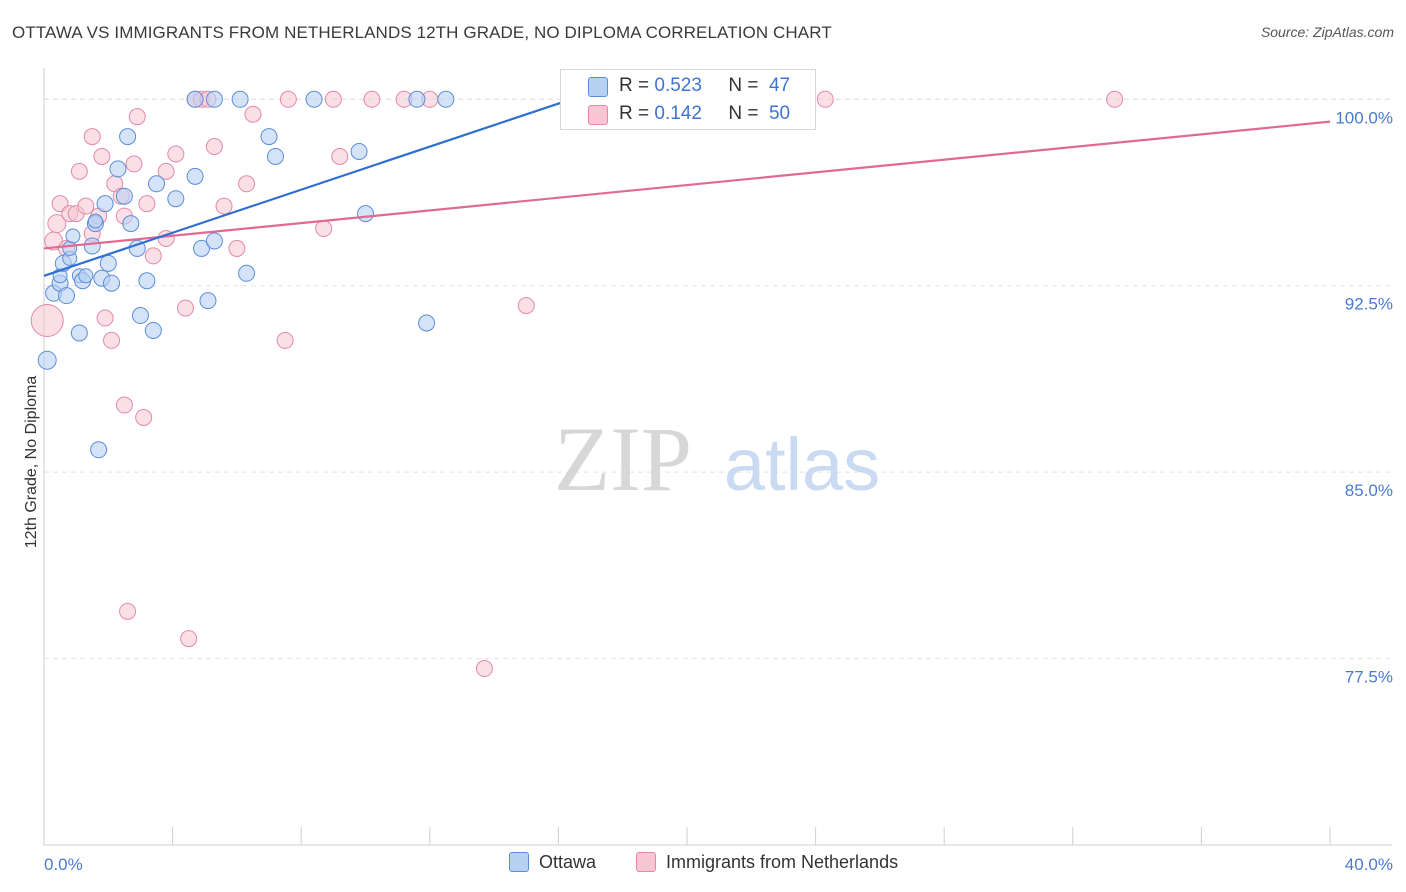  Describe the element at coordinates (779, 113) in the screenshot. I see `legend-n-value: 50` at that location.